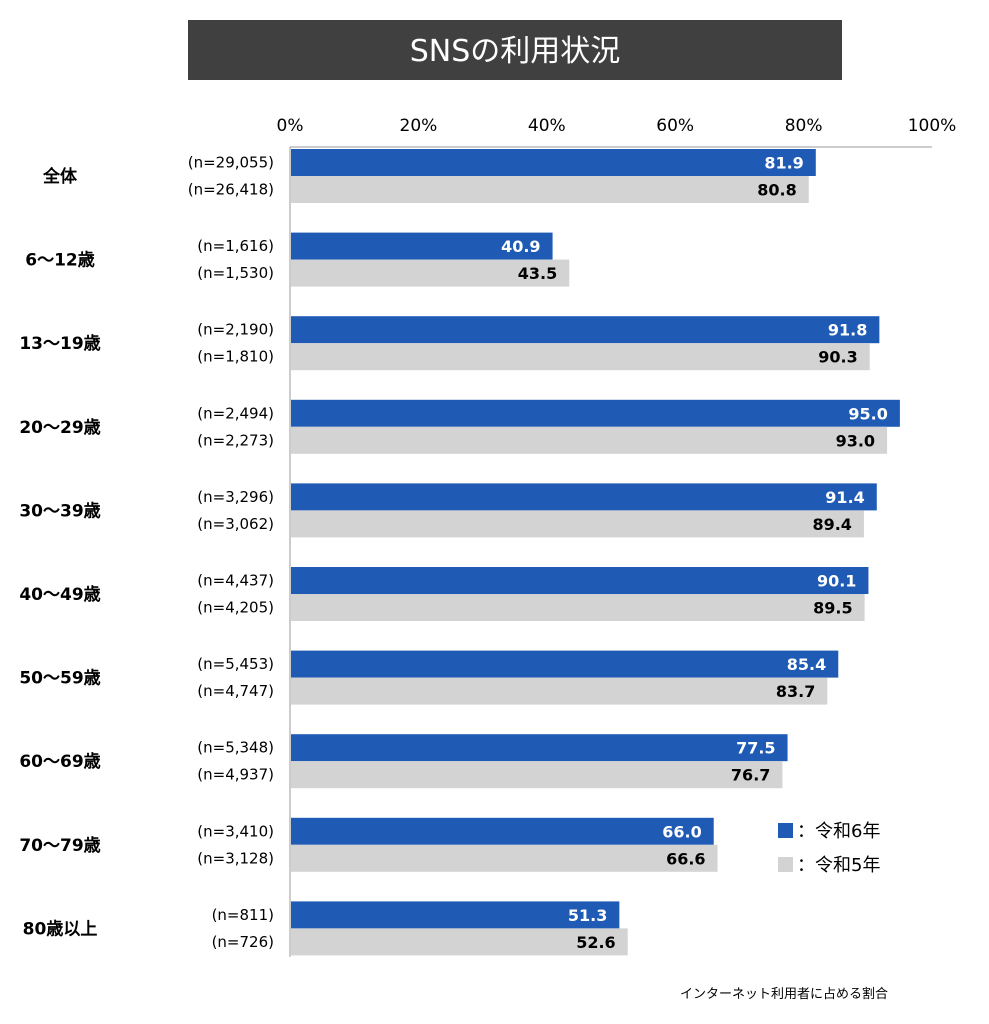 Image resolution: width=989 pixels, height=1024 pixels. I want to click on data-label: 90.3, so click(837, 357).